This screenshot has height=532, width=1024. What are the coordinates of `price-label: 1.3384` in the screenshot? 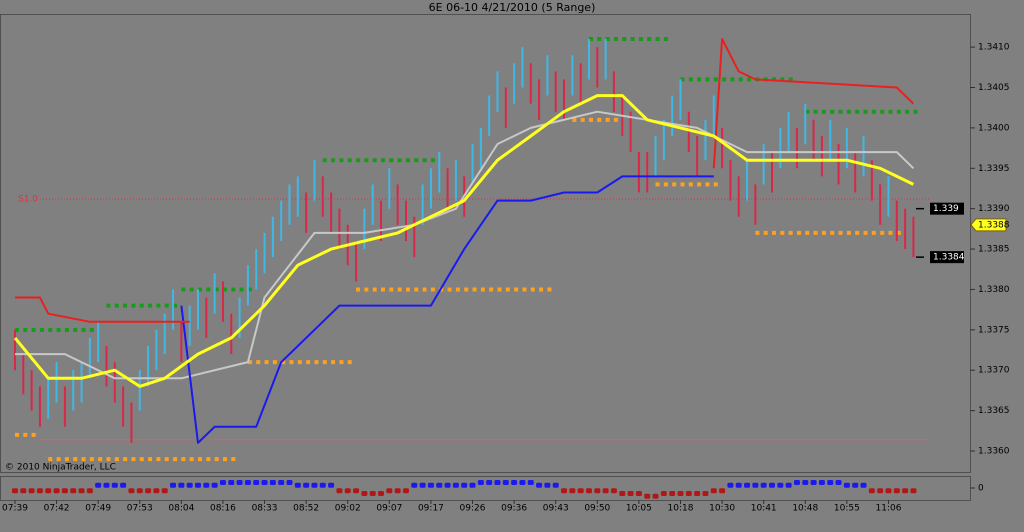 It's located at (949, 258).